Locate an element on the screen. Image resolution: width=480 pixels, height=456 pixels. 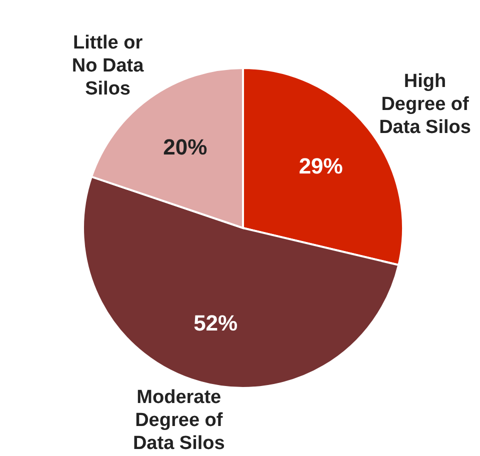
data-label: 29% is located at coordinates (320, 165).